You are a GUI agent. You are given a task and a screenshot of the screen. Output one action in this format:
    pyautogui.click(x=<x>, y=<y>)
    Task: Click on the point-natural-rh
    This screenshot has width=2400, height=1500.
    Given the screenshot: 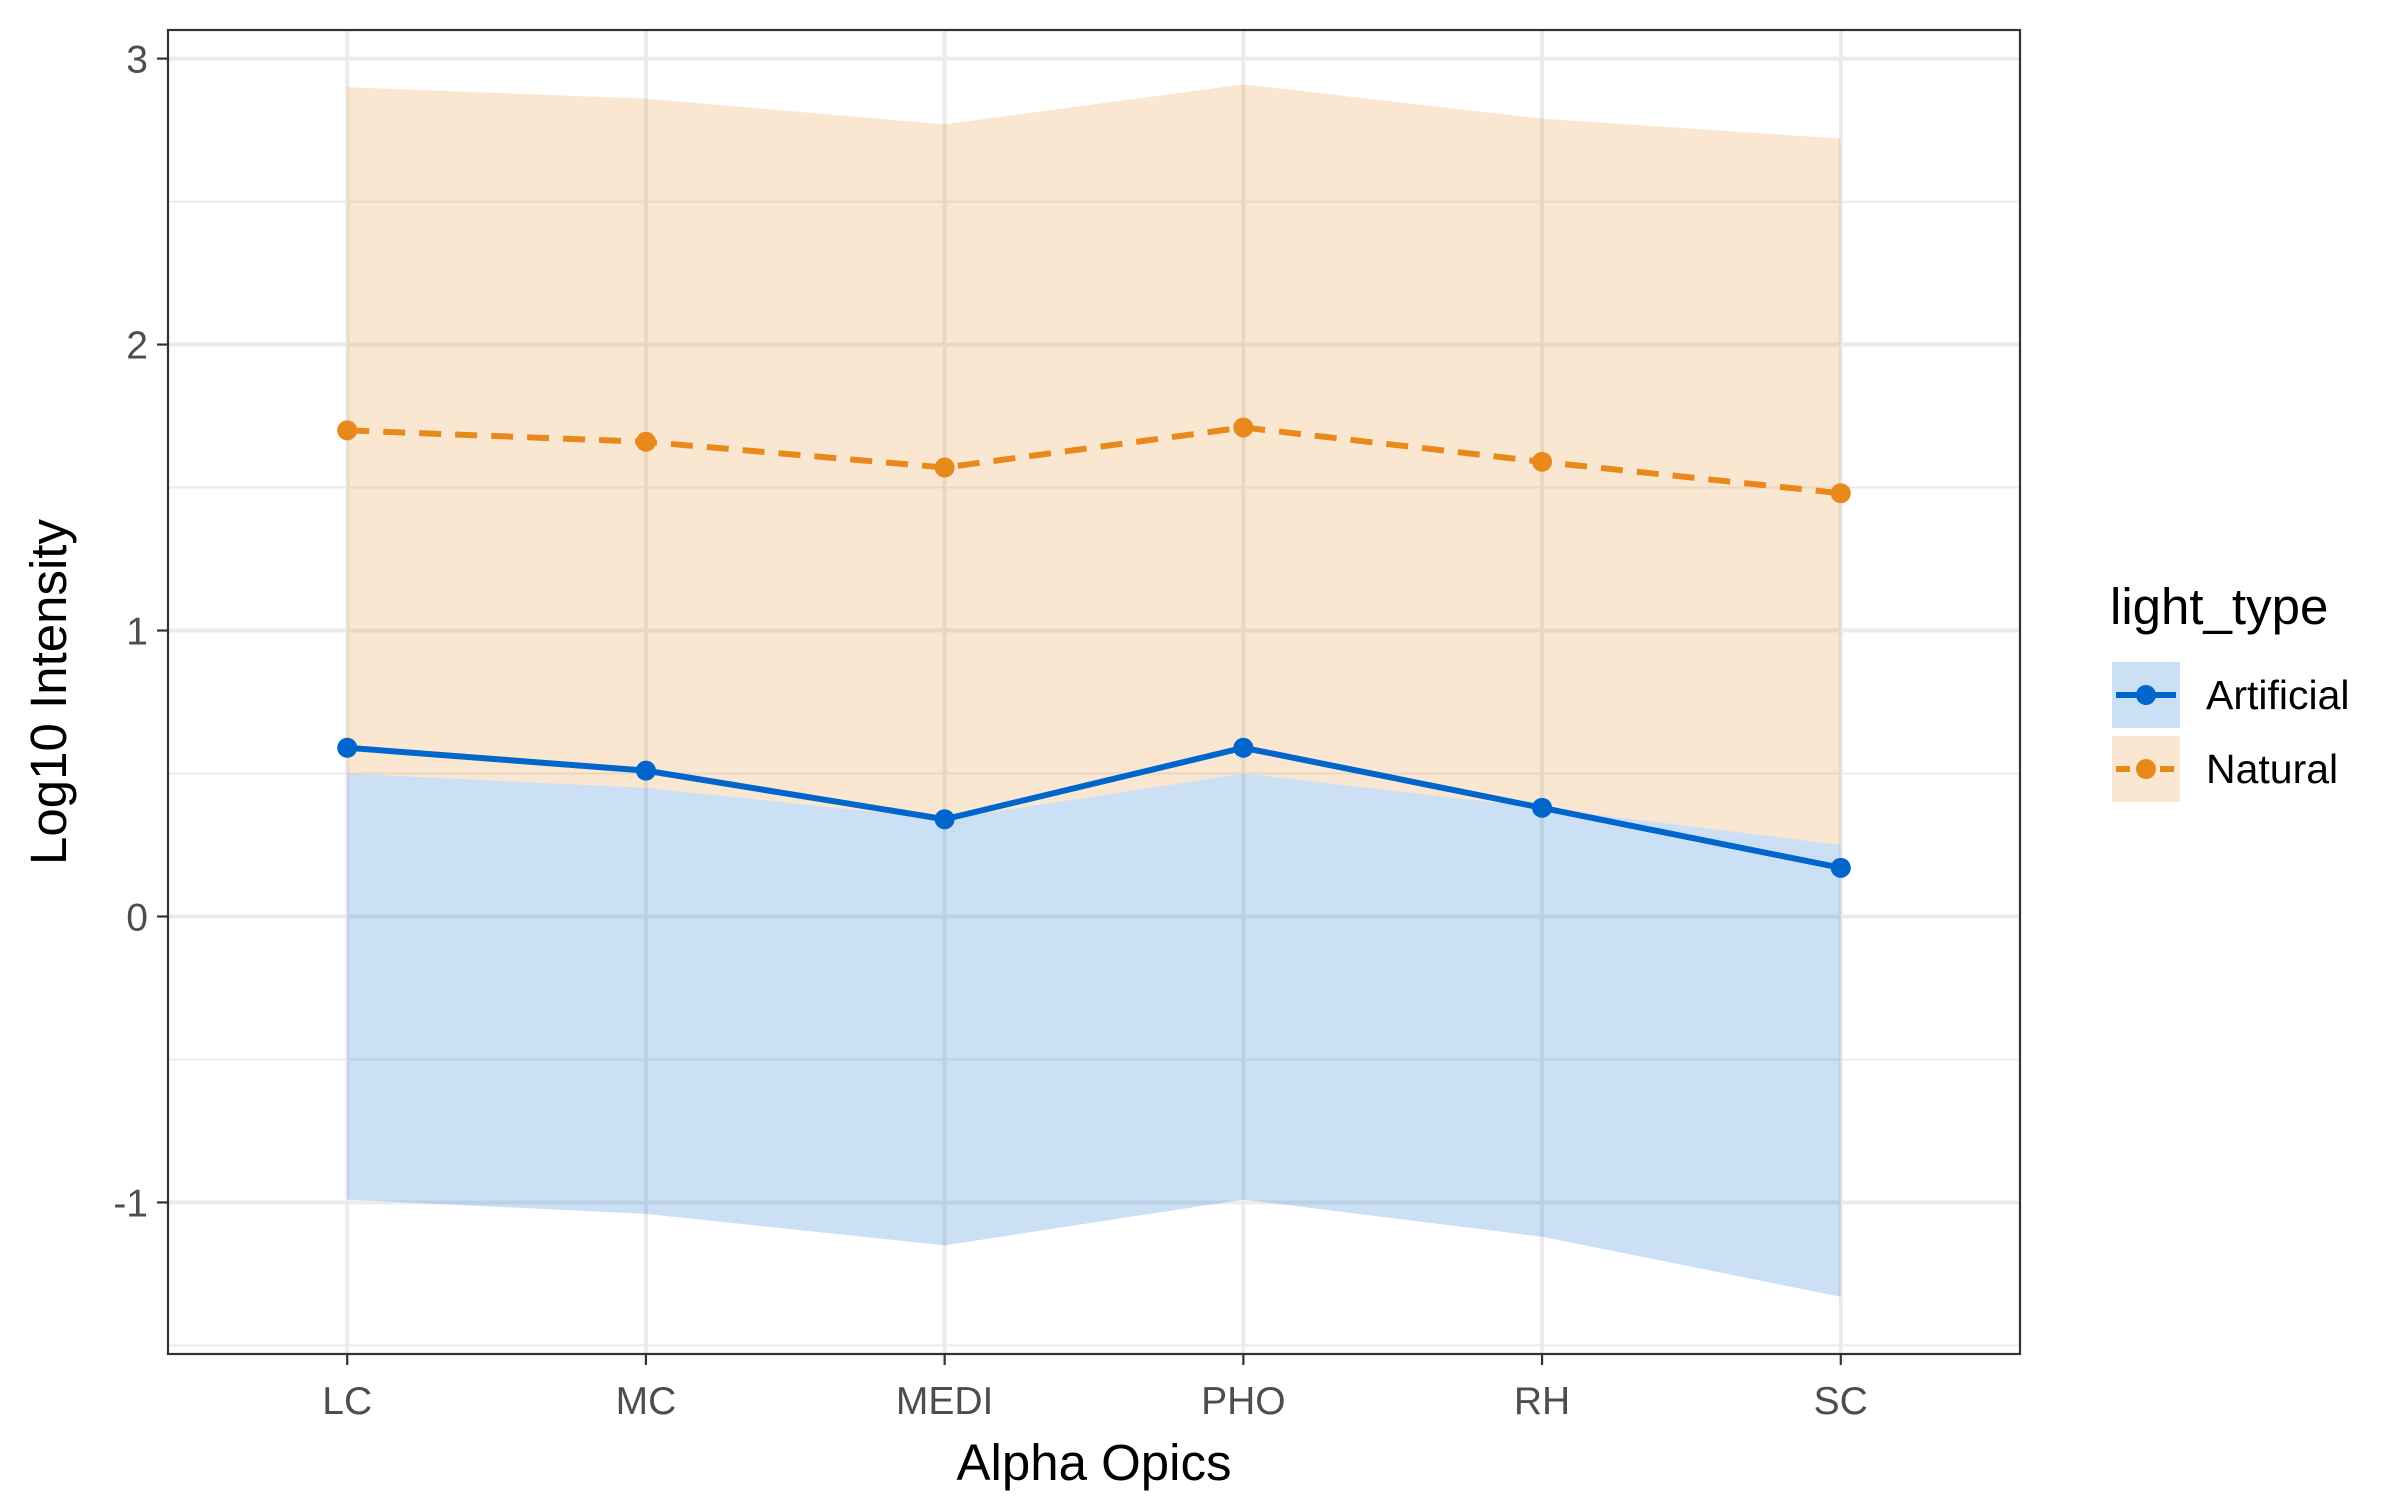 What is the action you would take?
    pyautogui.click(x=1542, y=461)
    